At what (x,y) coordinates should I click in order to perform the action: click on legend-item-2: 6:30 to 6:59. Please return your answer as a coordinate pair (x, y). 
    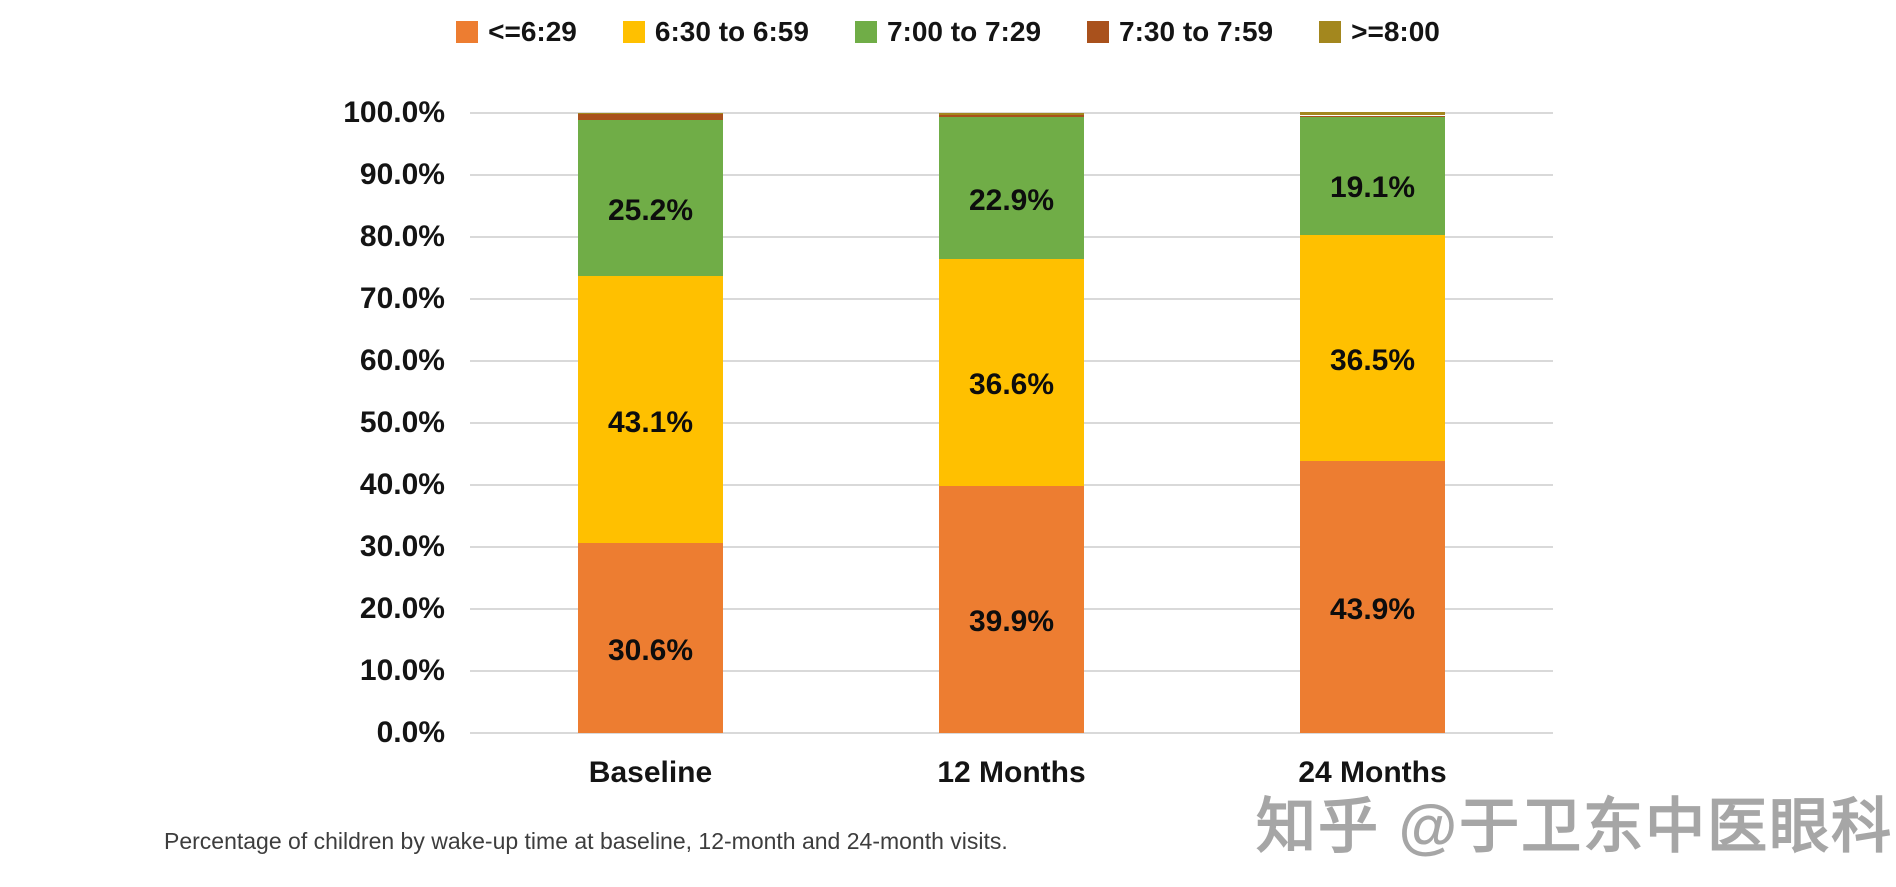
    Looking at the image, I should click on (715, 32).